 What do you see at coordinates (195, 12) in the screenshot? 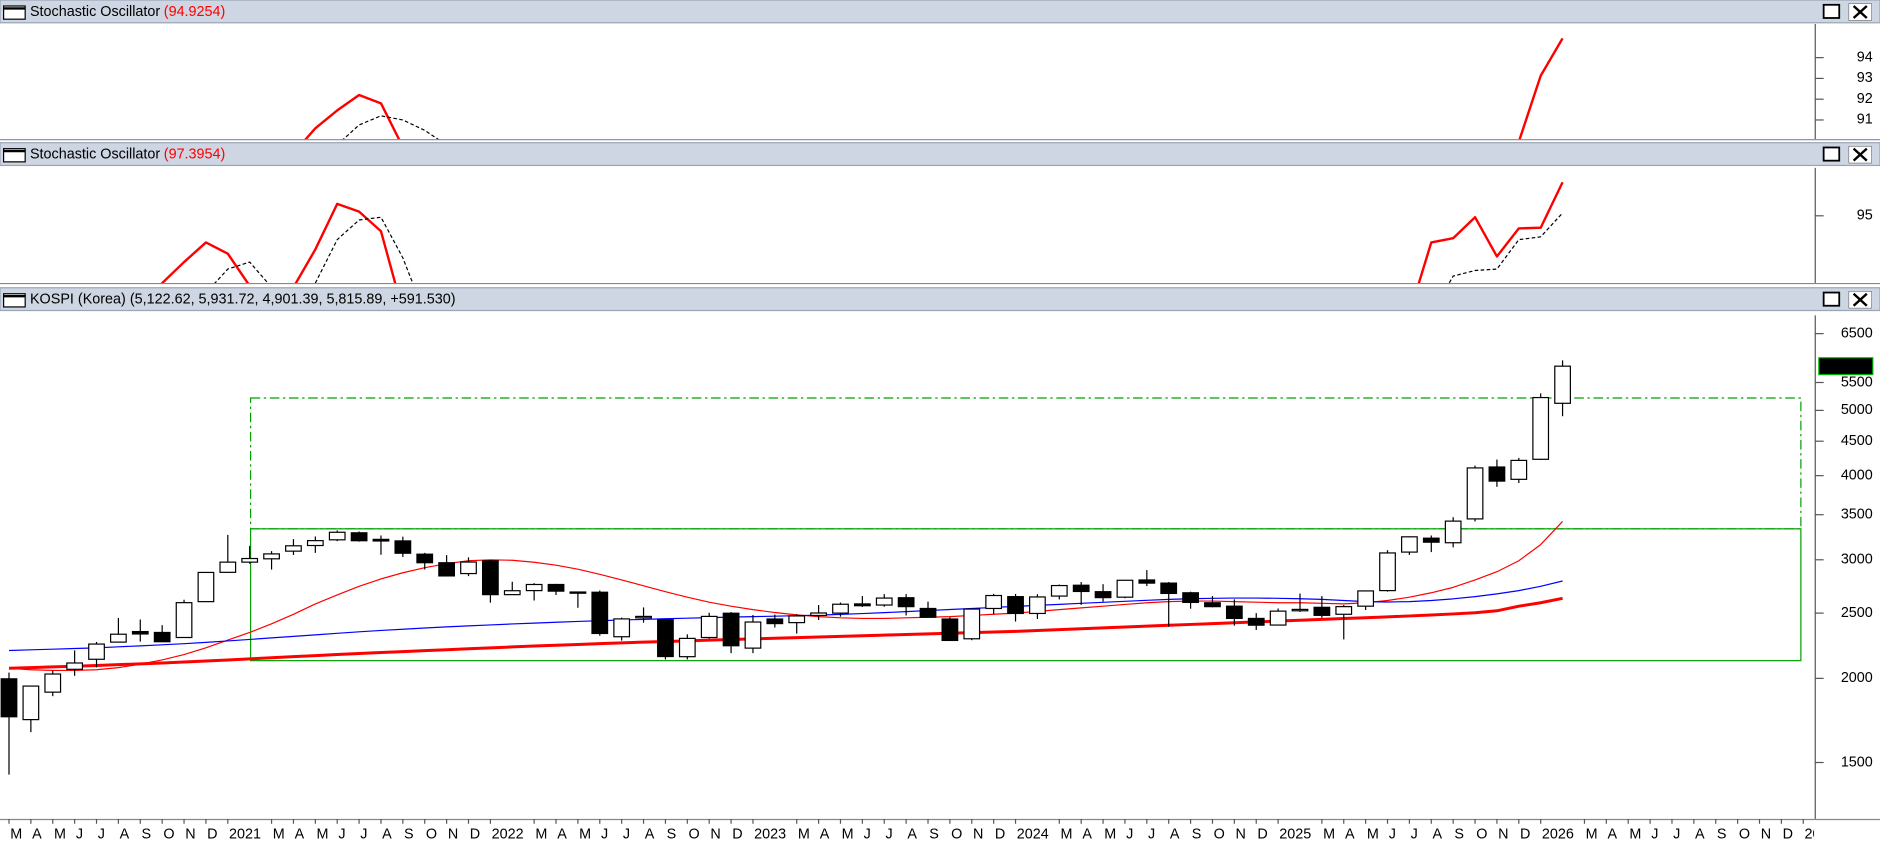
I see `panel-title-value: (94.9254)` at bounding box center [195, 12].